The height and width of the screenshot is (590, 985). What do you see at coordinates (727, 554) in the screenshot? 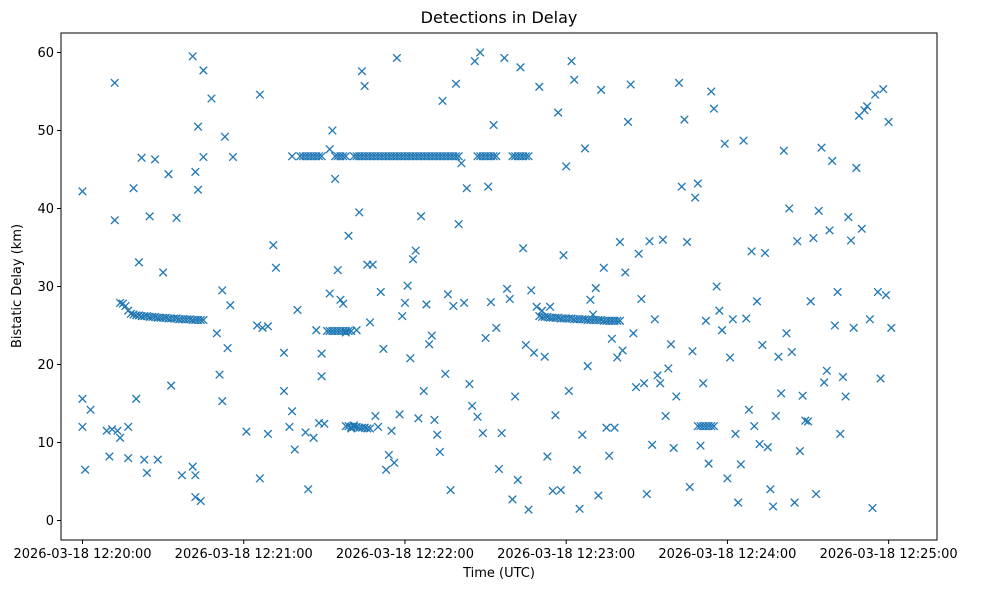
I see `x-tick-label: 2026-03-18 12:24:00` at bounding box center [727, 554].